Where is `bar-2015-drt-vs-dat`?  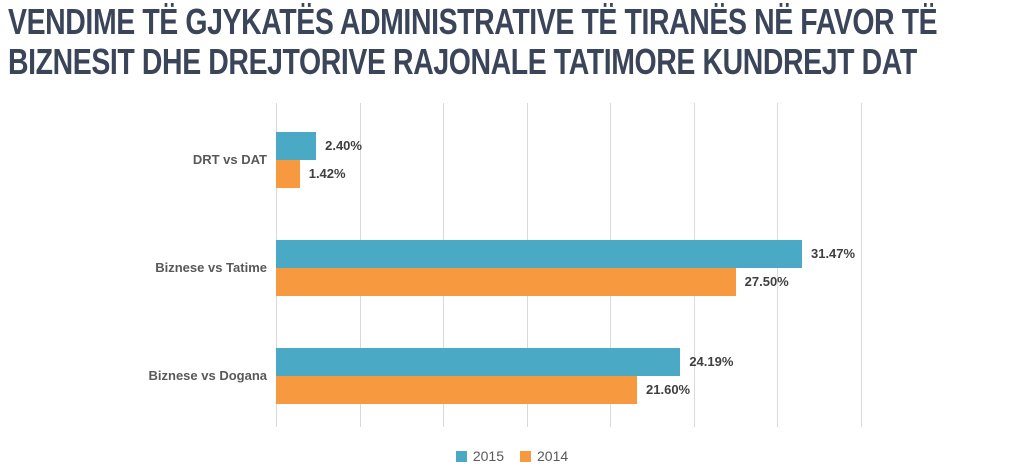
bar-2015-drt-vs-dat is located at coordinates (296, 146).